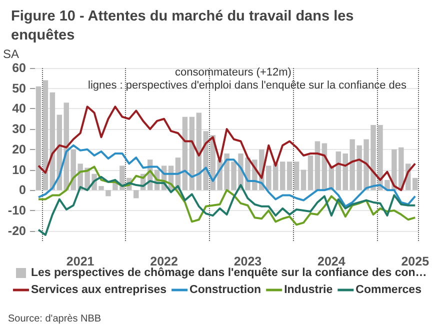 This screenshot has width=432, height=334. I want to click on y-tick-label: 20, so click(19, 149).